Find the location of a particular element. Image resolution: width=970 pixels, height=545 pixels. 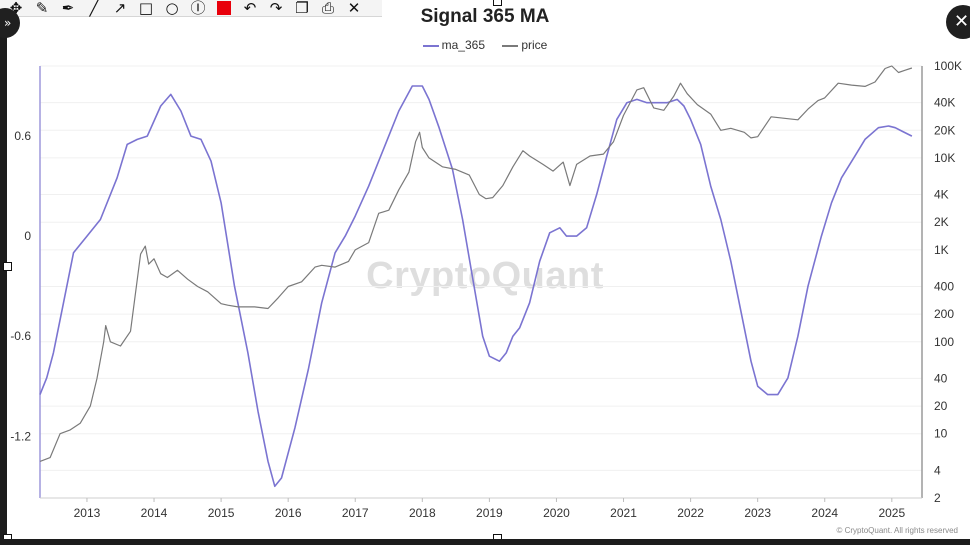

y-right-tick-label: 20 is located at coordinates (941, 406).